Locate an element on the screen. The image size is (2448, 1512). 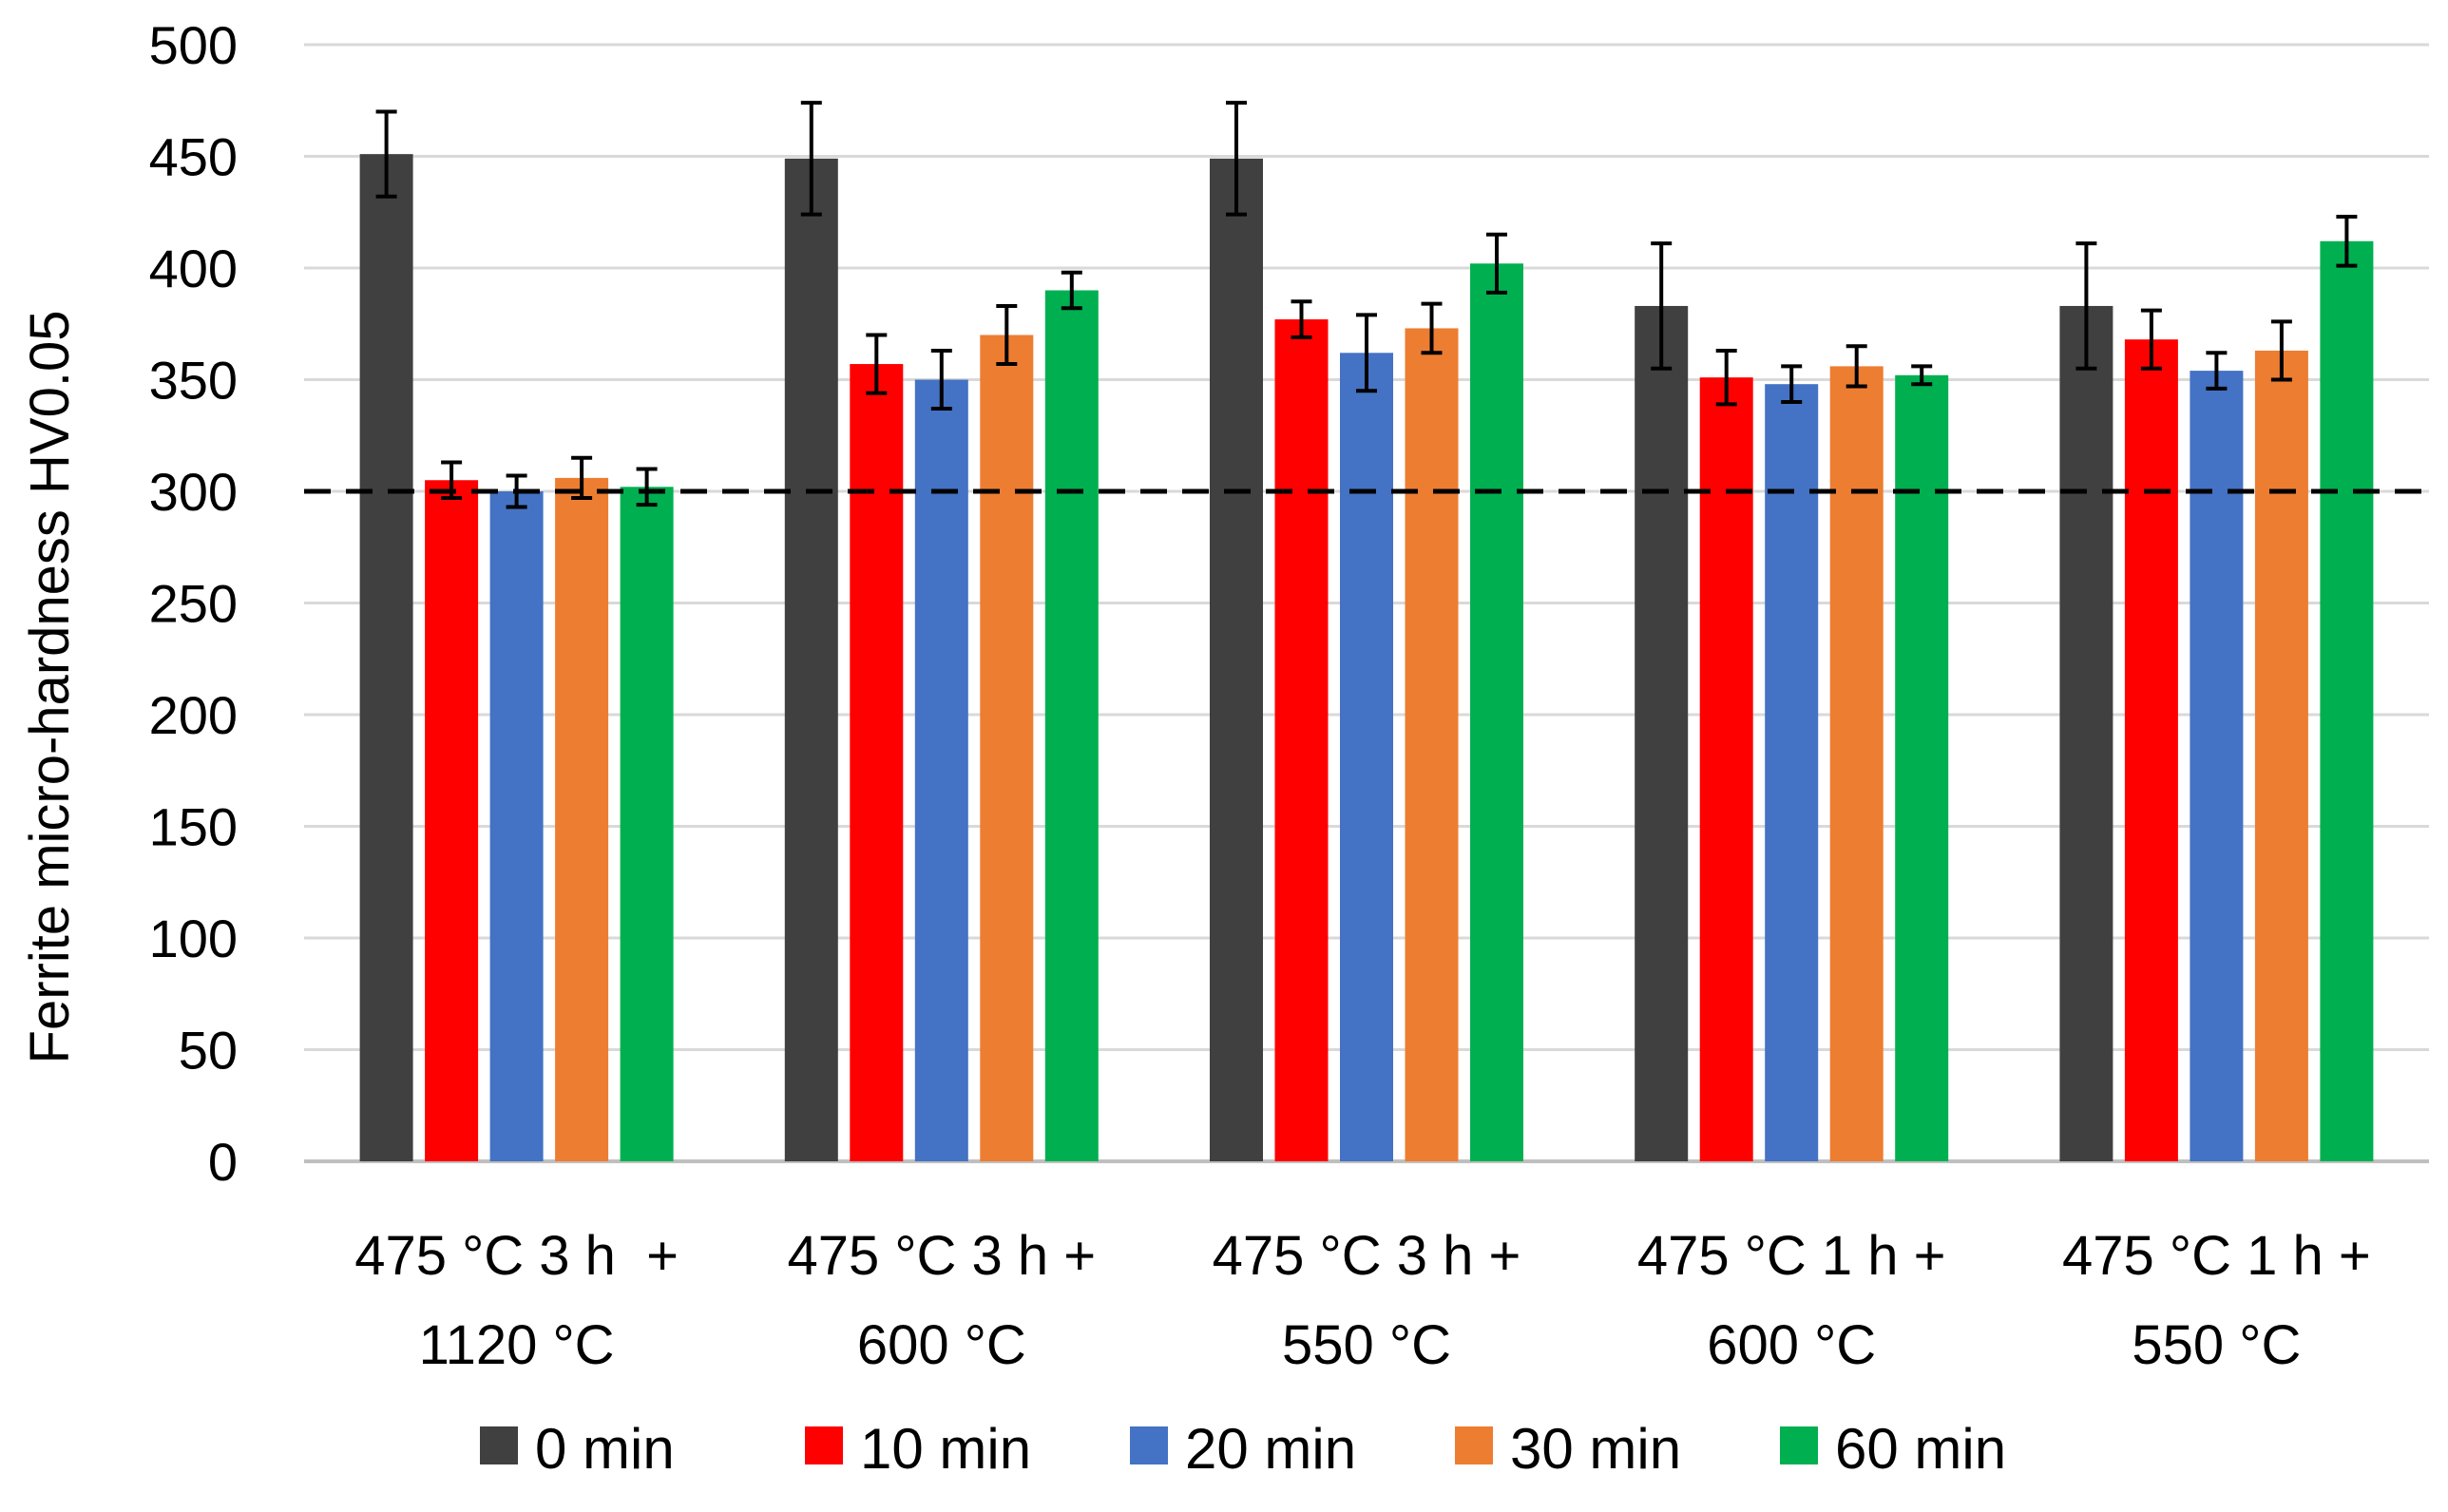
y-axis-title: Ferrite micro-hardness HV0.05 is located at coordinates (50, 687).